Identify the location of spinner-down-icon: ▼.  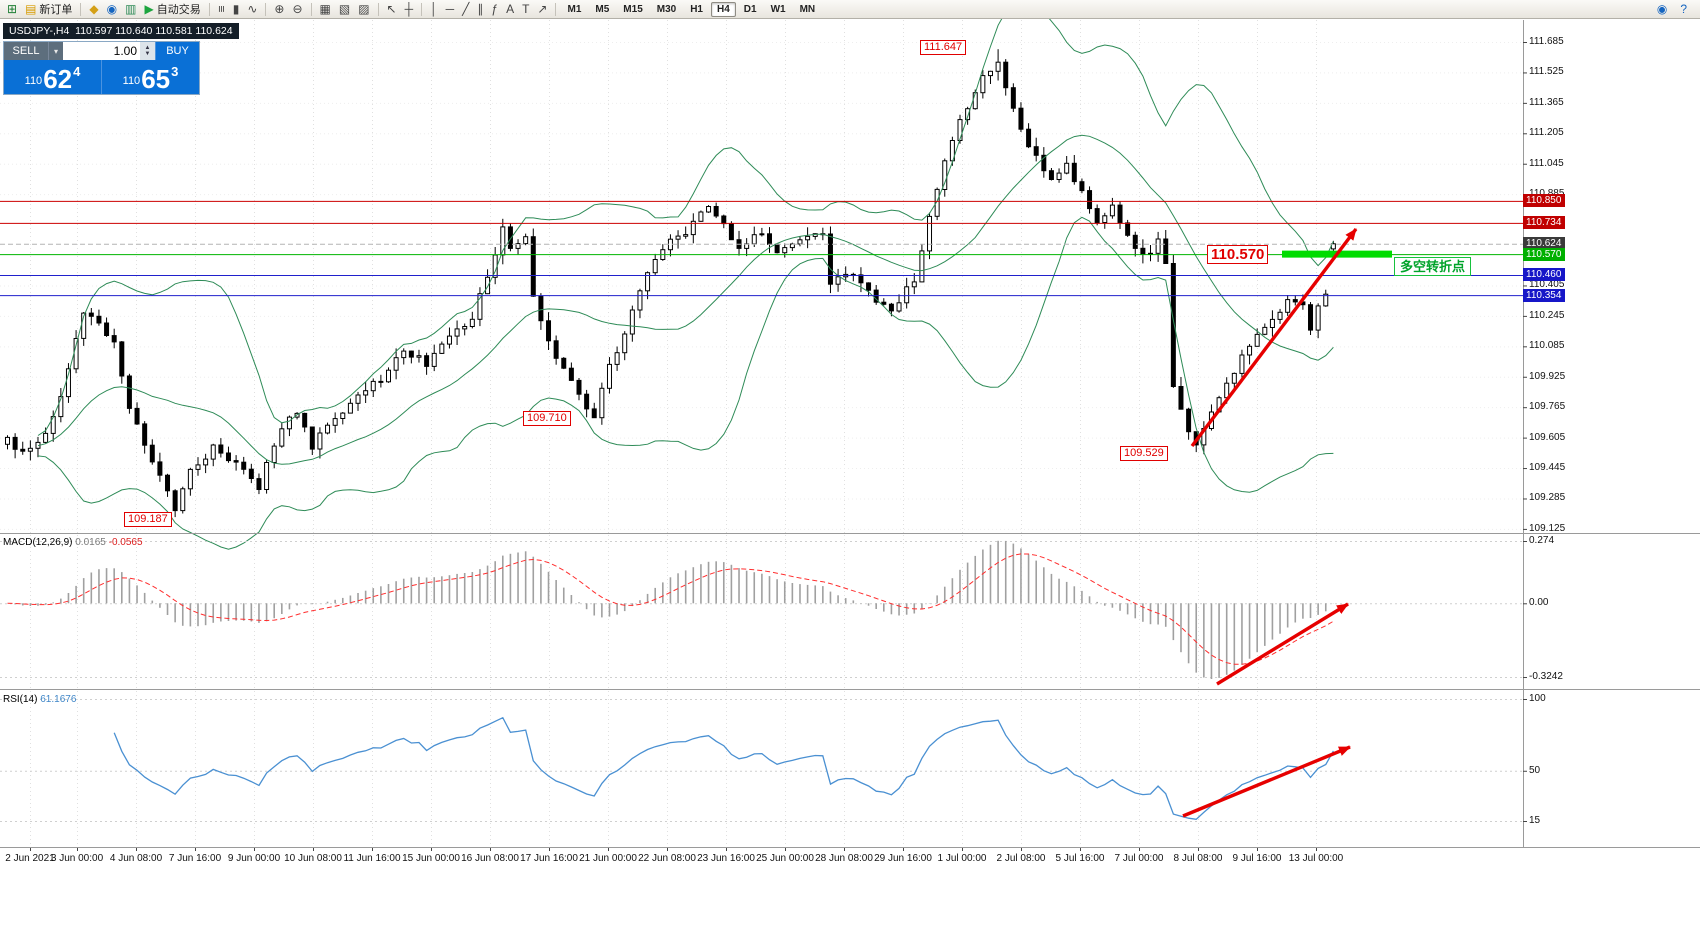
(147, 54).